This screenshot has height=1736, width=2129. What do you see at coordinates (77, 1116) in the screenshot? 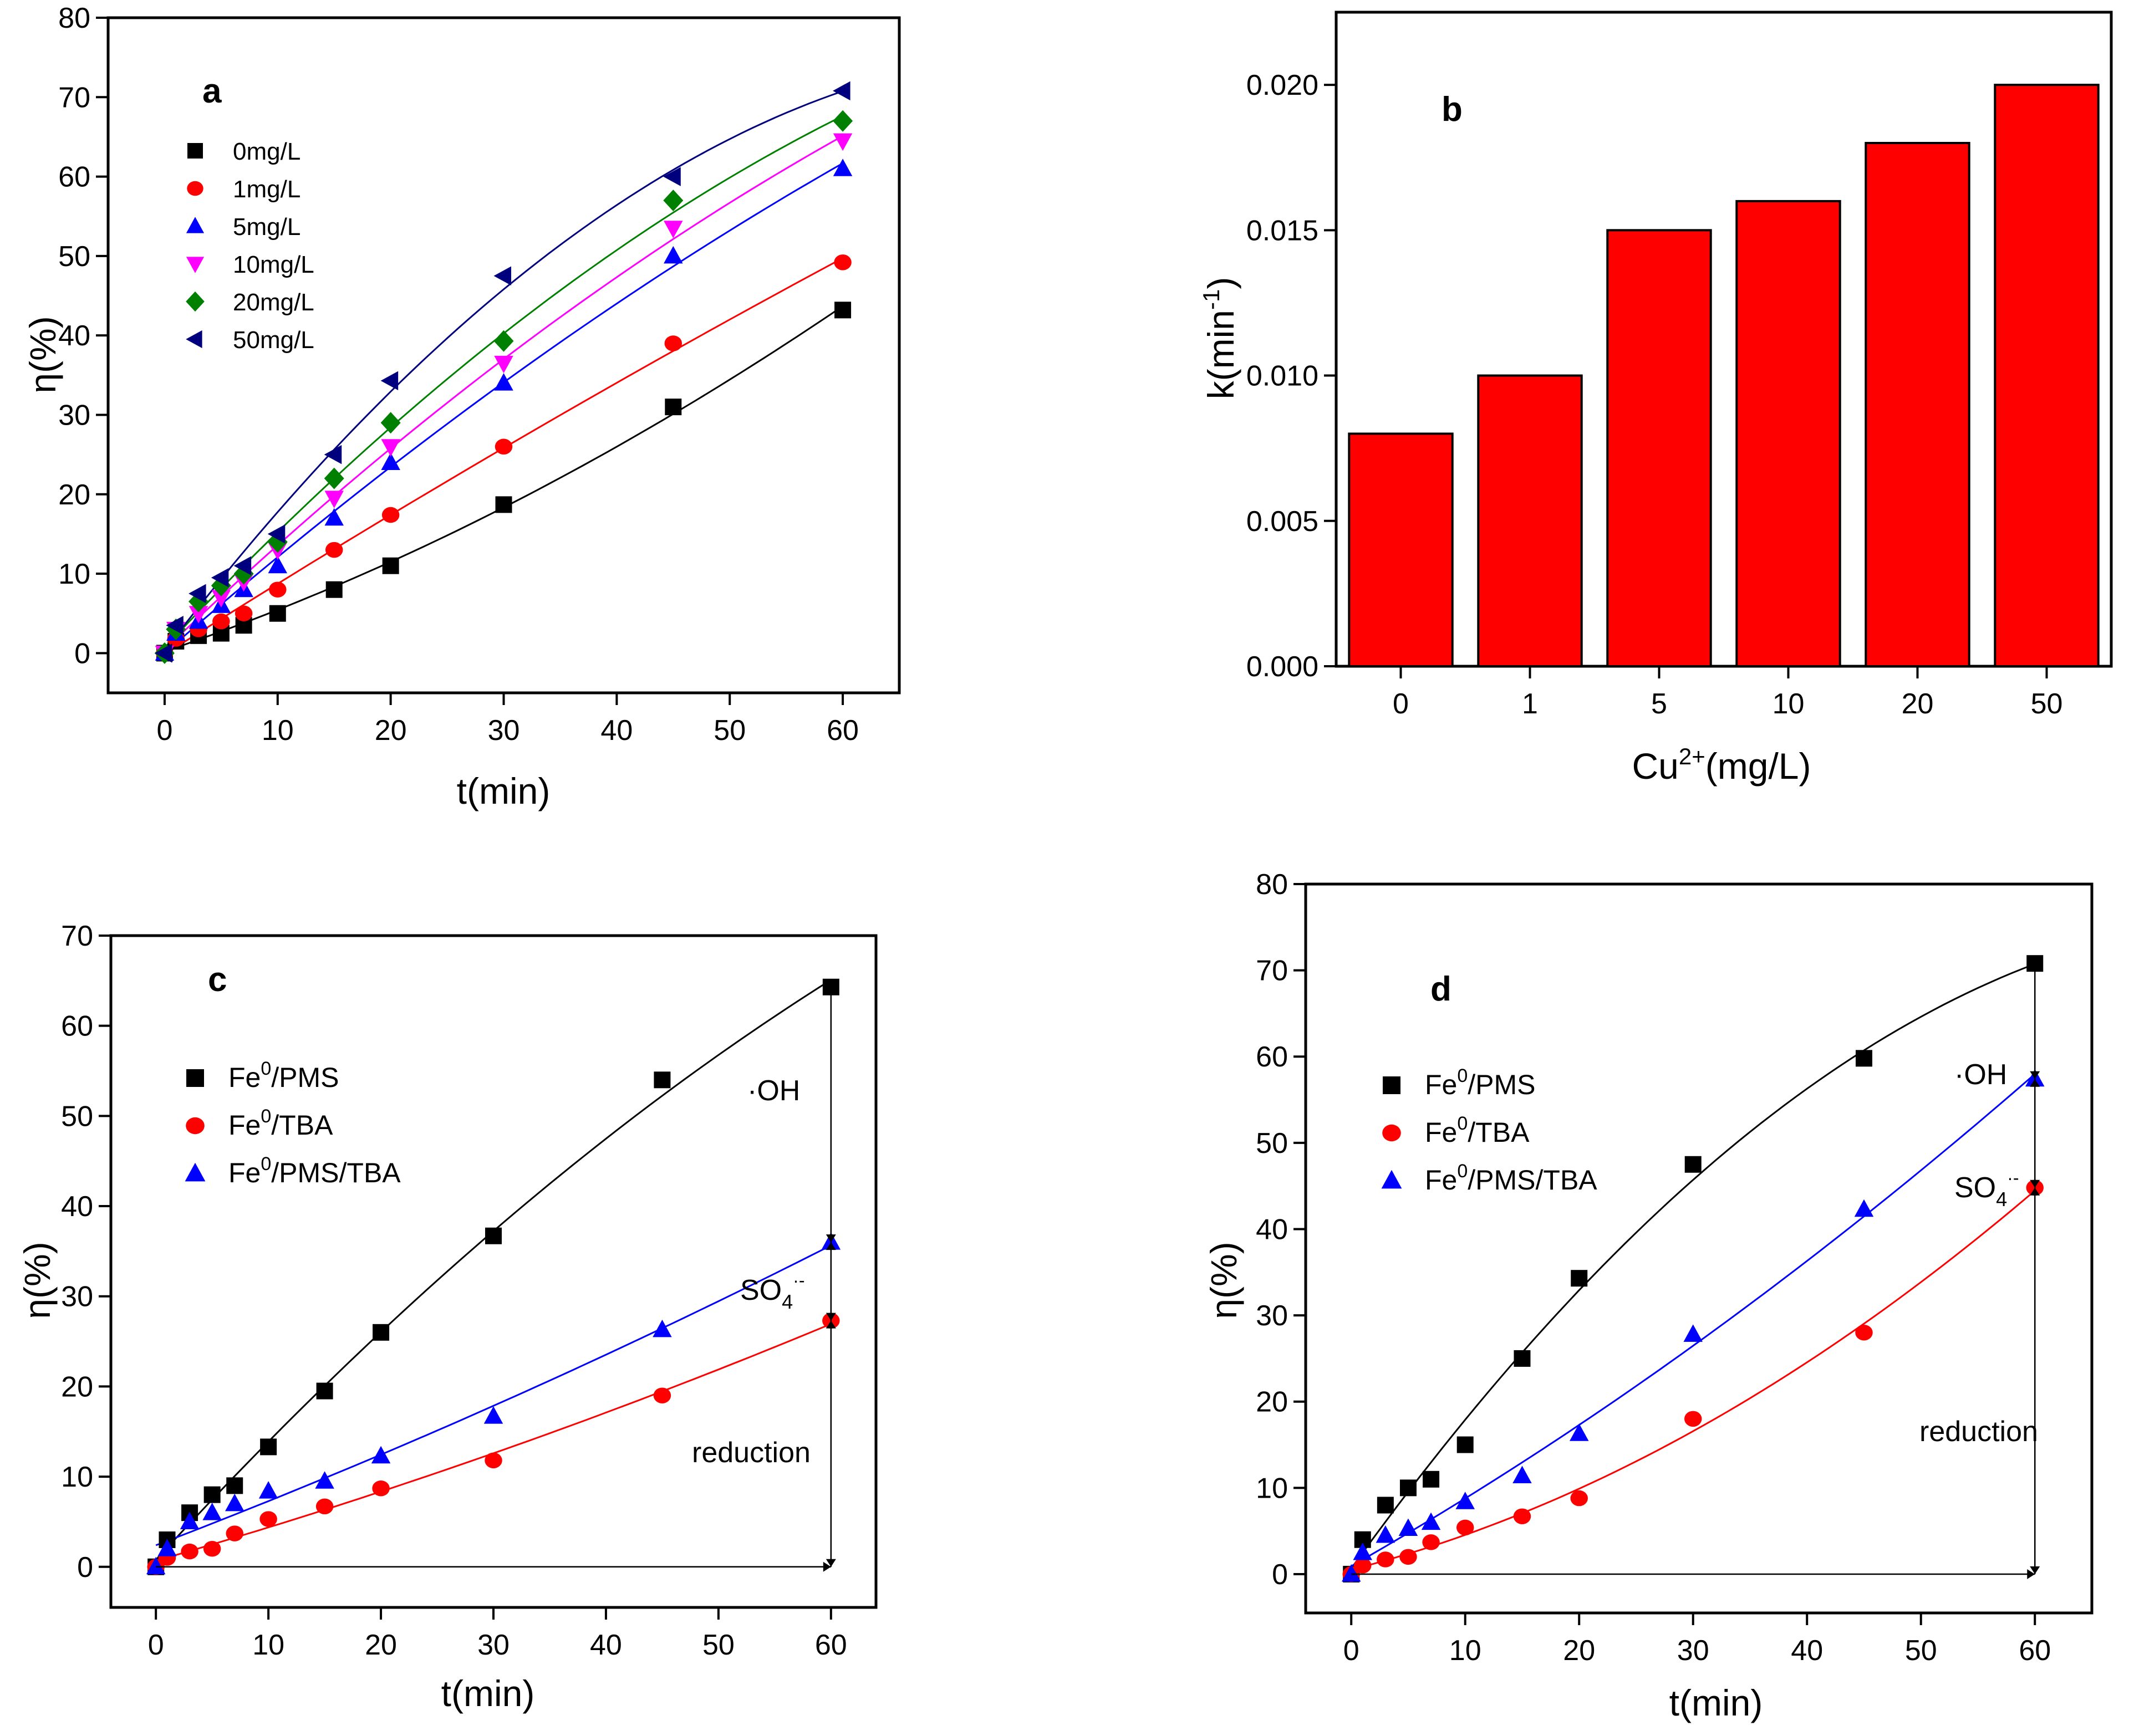
I see `panel-c-y-tick-label: 50` at bounding box center [77, 1116].